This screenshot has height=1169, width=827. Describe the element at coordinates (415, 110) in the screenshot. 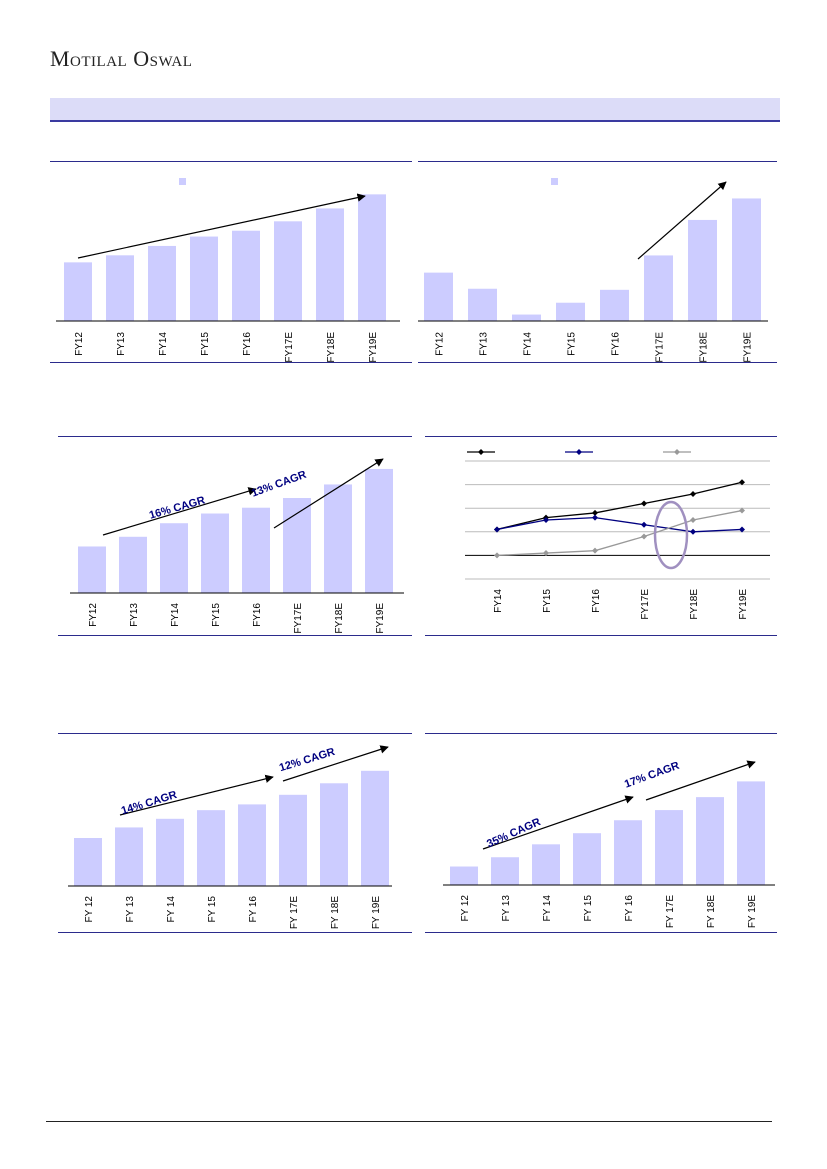

I see `section-header-bar` at that location.